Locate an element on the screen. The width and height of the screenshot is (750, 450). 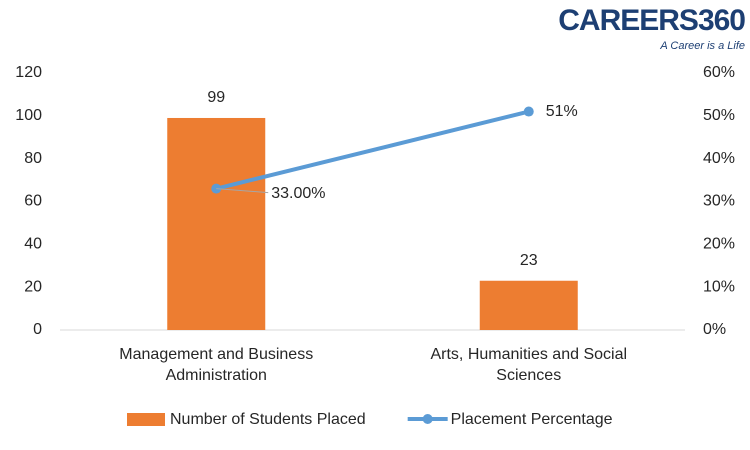
y2-tick-label: 60% is located at coordinates (719, 72).